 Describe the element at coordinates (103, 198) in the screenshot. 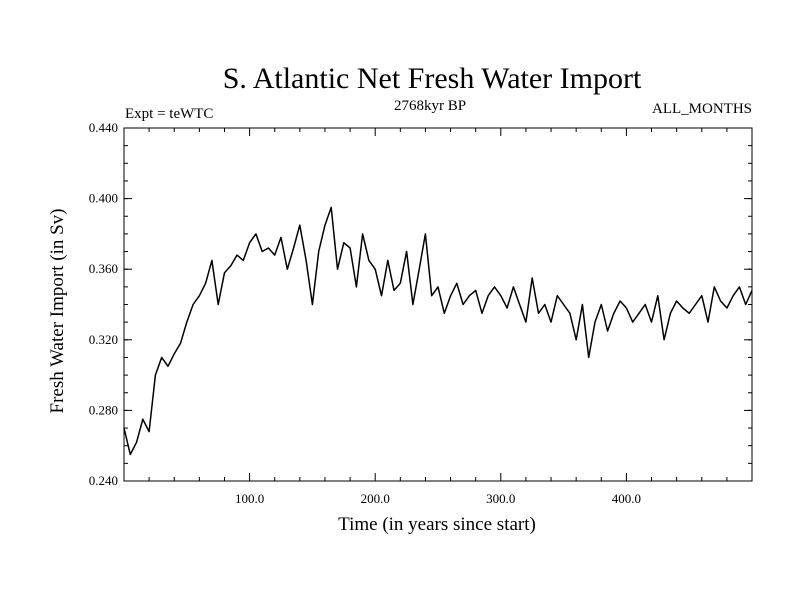

I see `y-tick-label: 0.400` at that location.